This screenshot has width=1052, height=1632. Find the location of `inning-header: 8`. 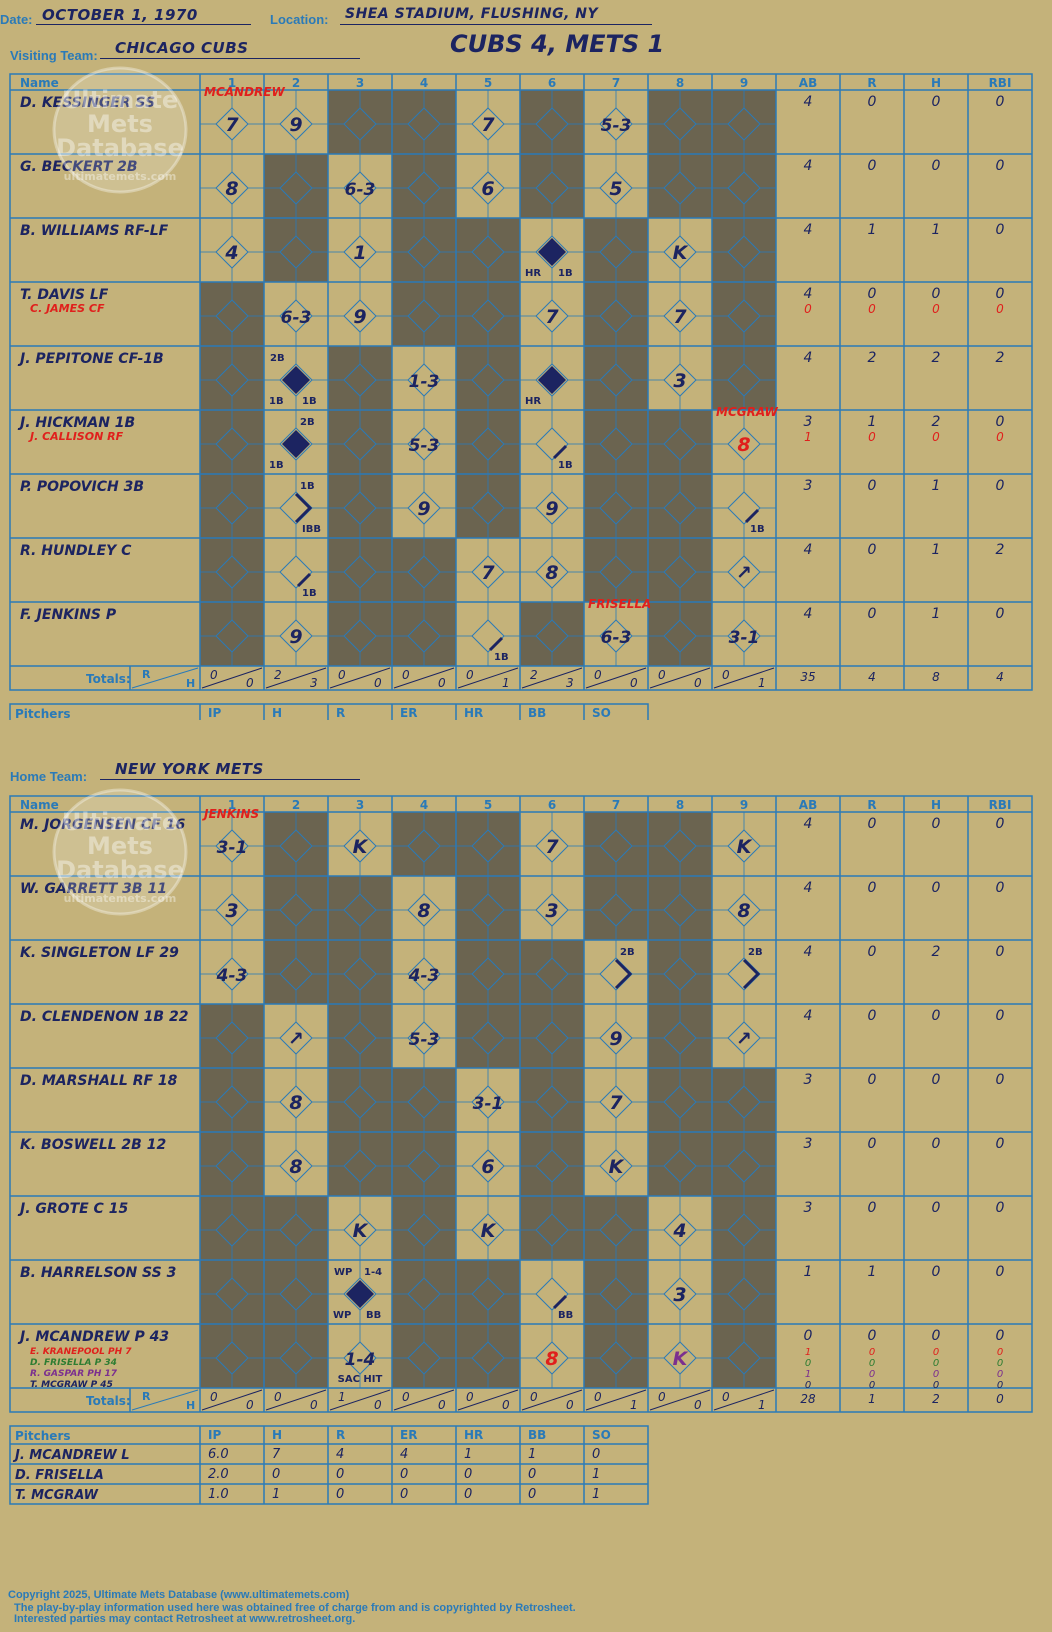

inning-header: 8 is located at coordinates (680, 83).